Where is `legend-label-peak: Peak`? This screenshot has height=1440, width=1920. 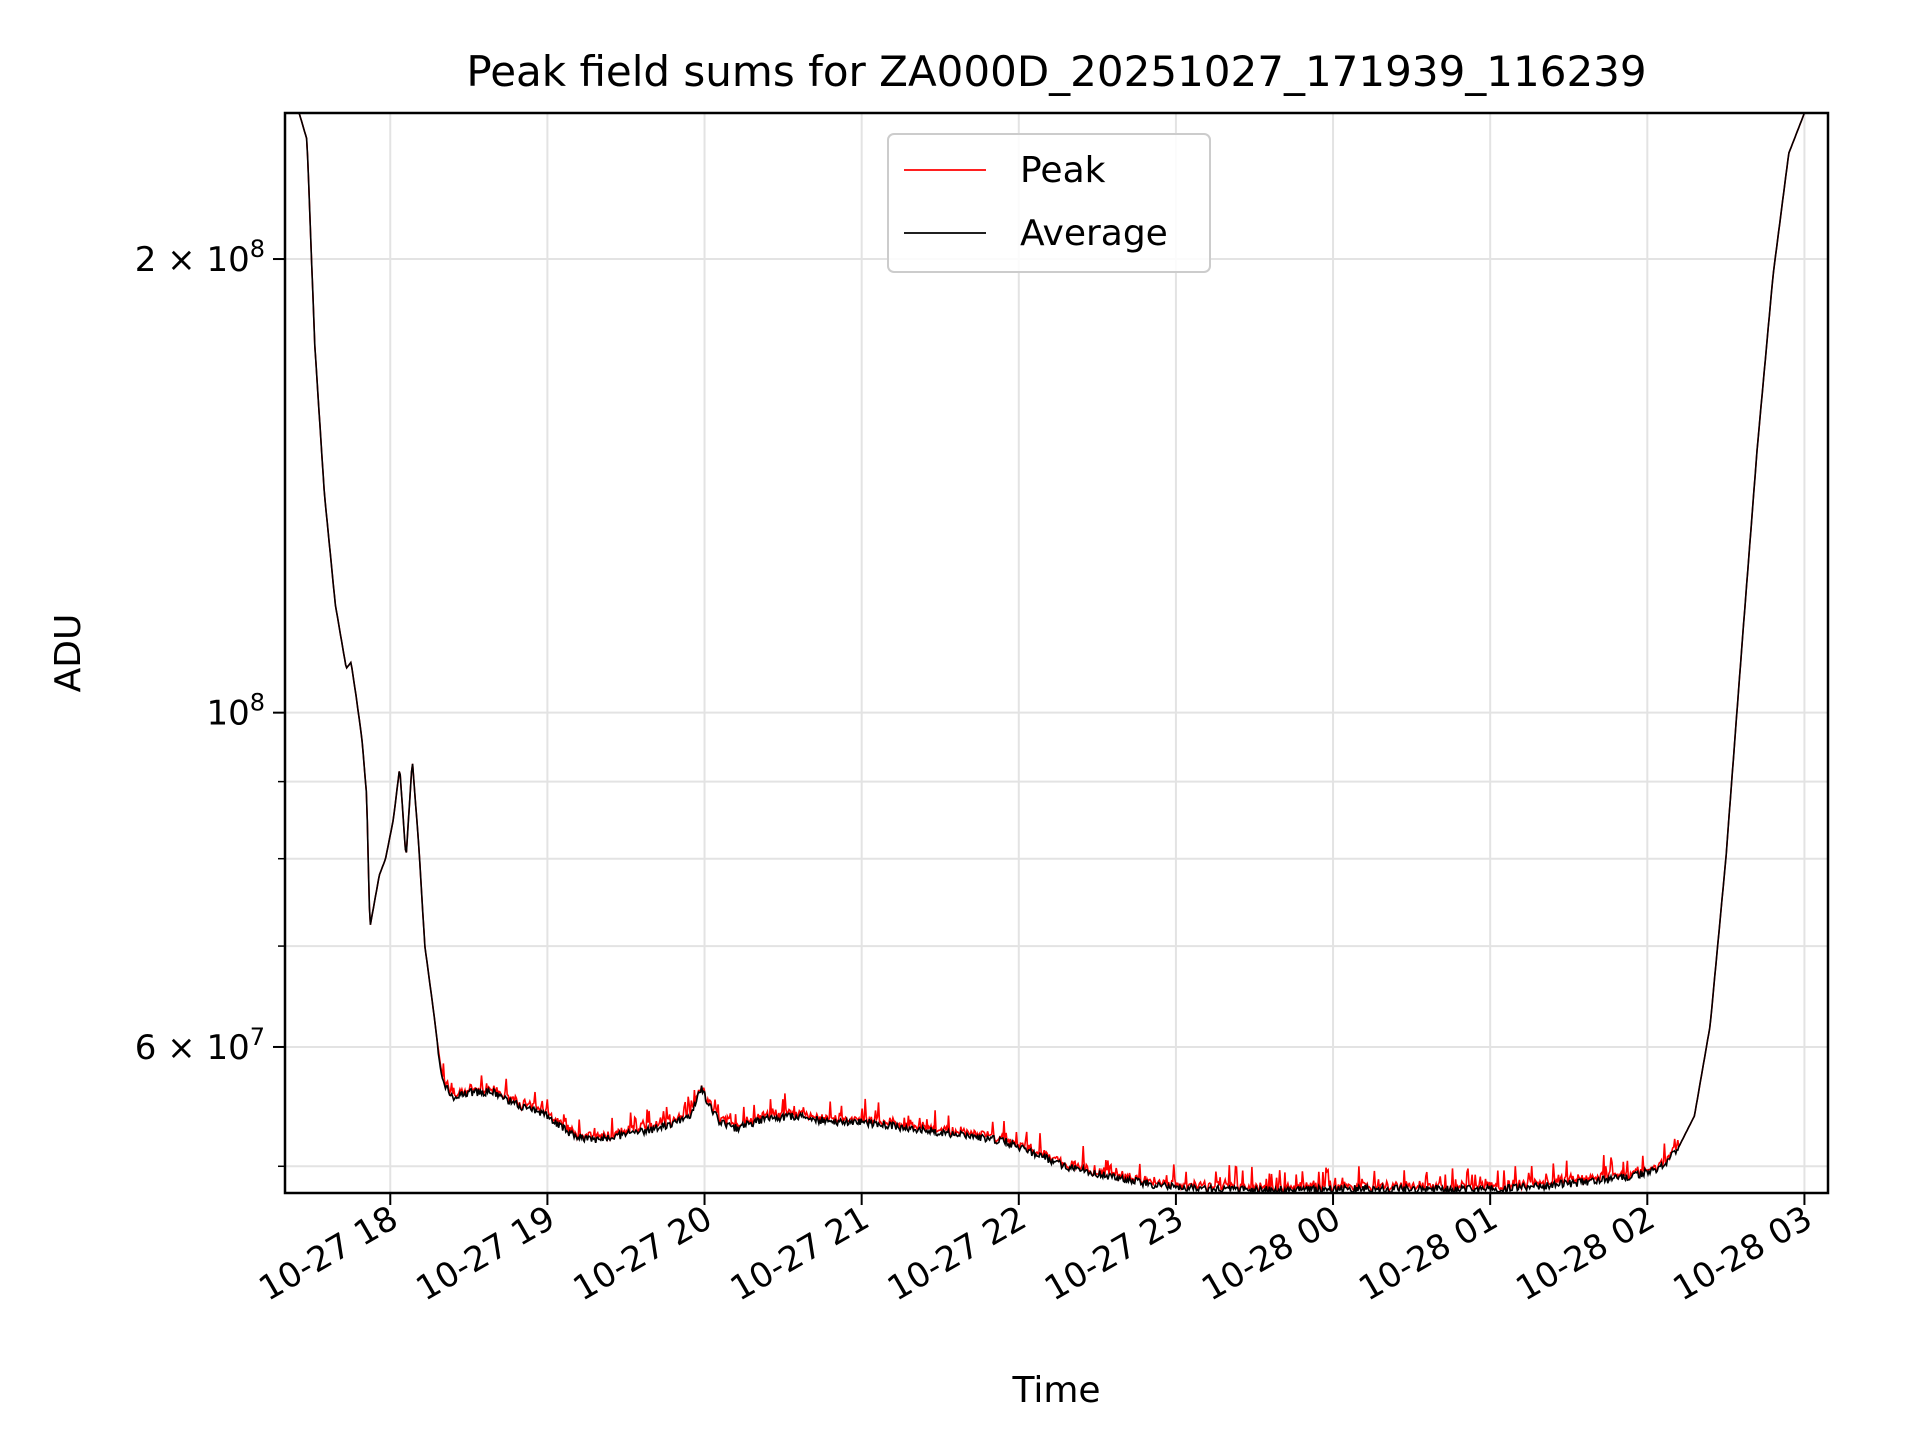
legend-label-peak: Peak is located at coordinates (1063, 170).